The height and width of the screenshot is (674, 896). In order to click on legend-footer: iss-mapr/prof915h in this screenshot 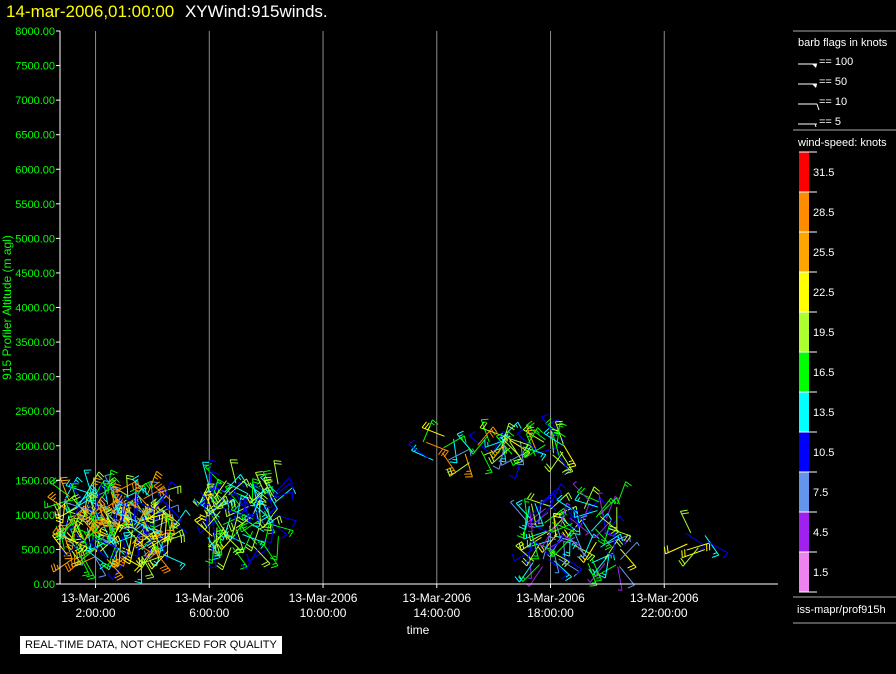, I will do `click(841, 610)`.